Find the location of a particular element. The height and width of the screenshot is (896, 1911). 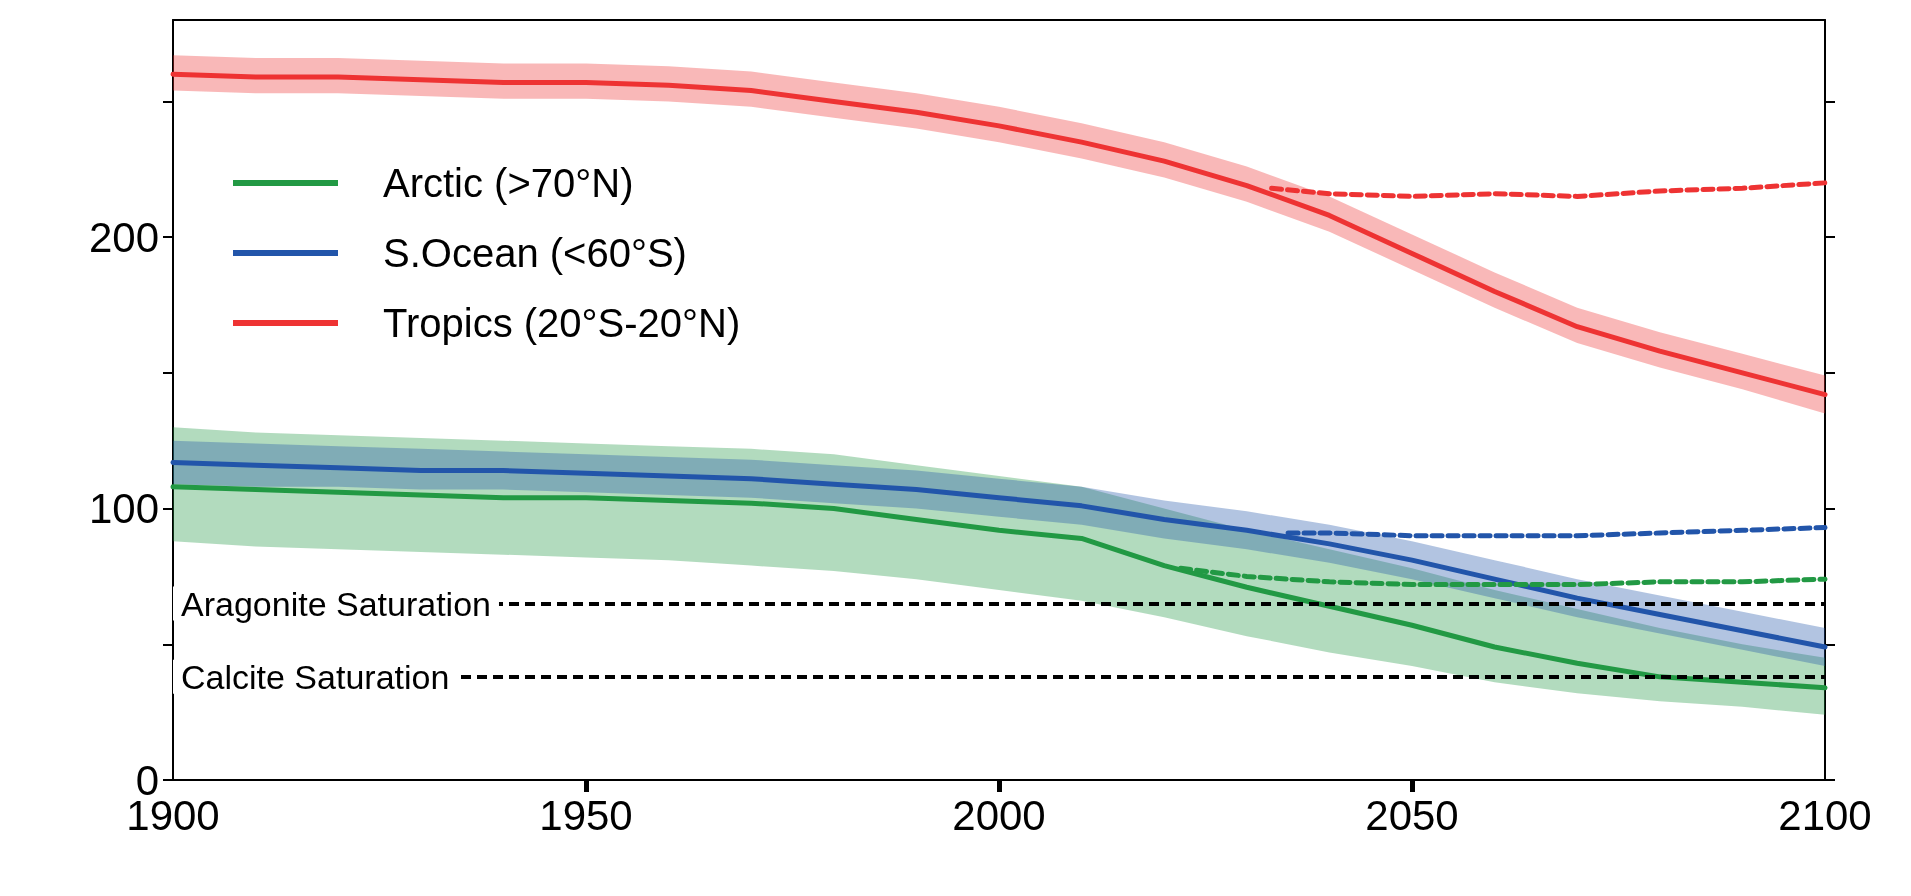

ref-line-label: Aragonite Saturation is located at coordinates (336, 603).